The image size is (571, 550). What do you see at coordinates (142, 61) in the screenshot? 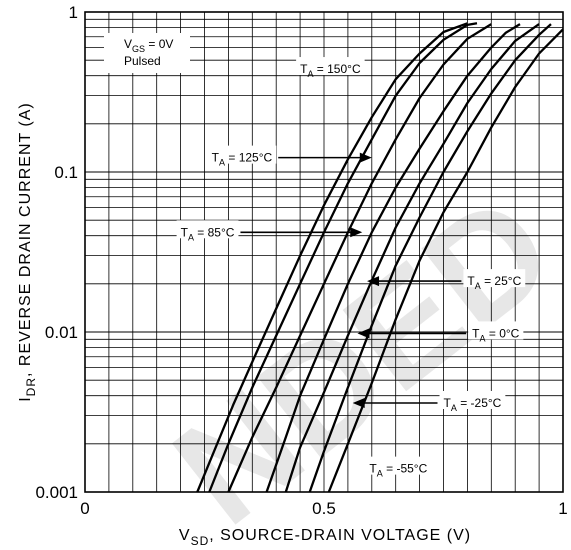
I see `conditions-line-2: Pulsed` at bounding box center [142, 61].